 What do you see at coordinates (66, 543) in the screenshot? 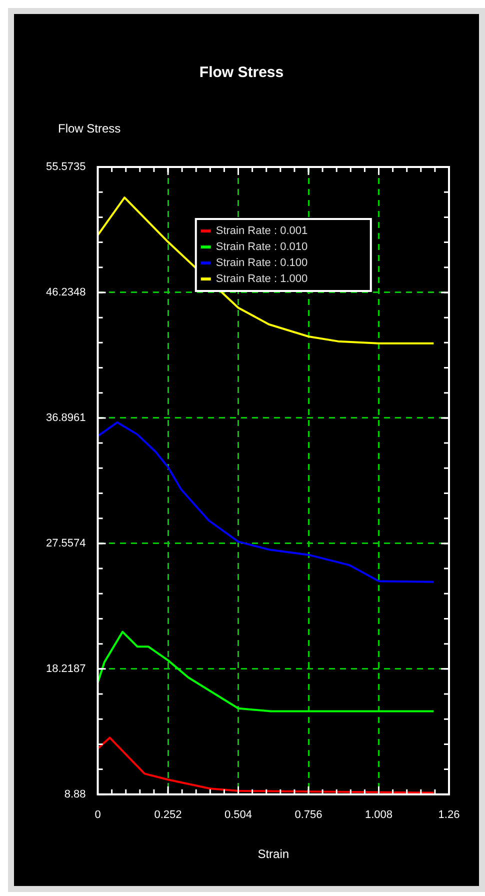
I see `y-tick-label: 27.5574` at bounding box center [66, 543].